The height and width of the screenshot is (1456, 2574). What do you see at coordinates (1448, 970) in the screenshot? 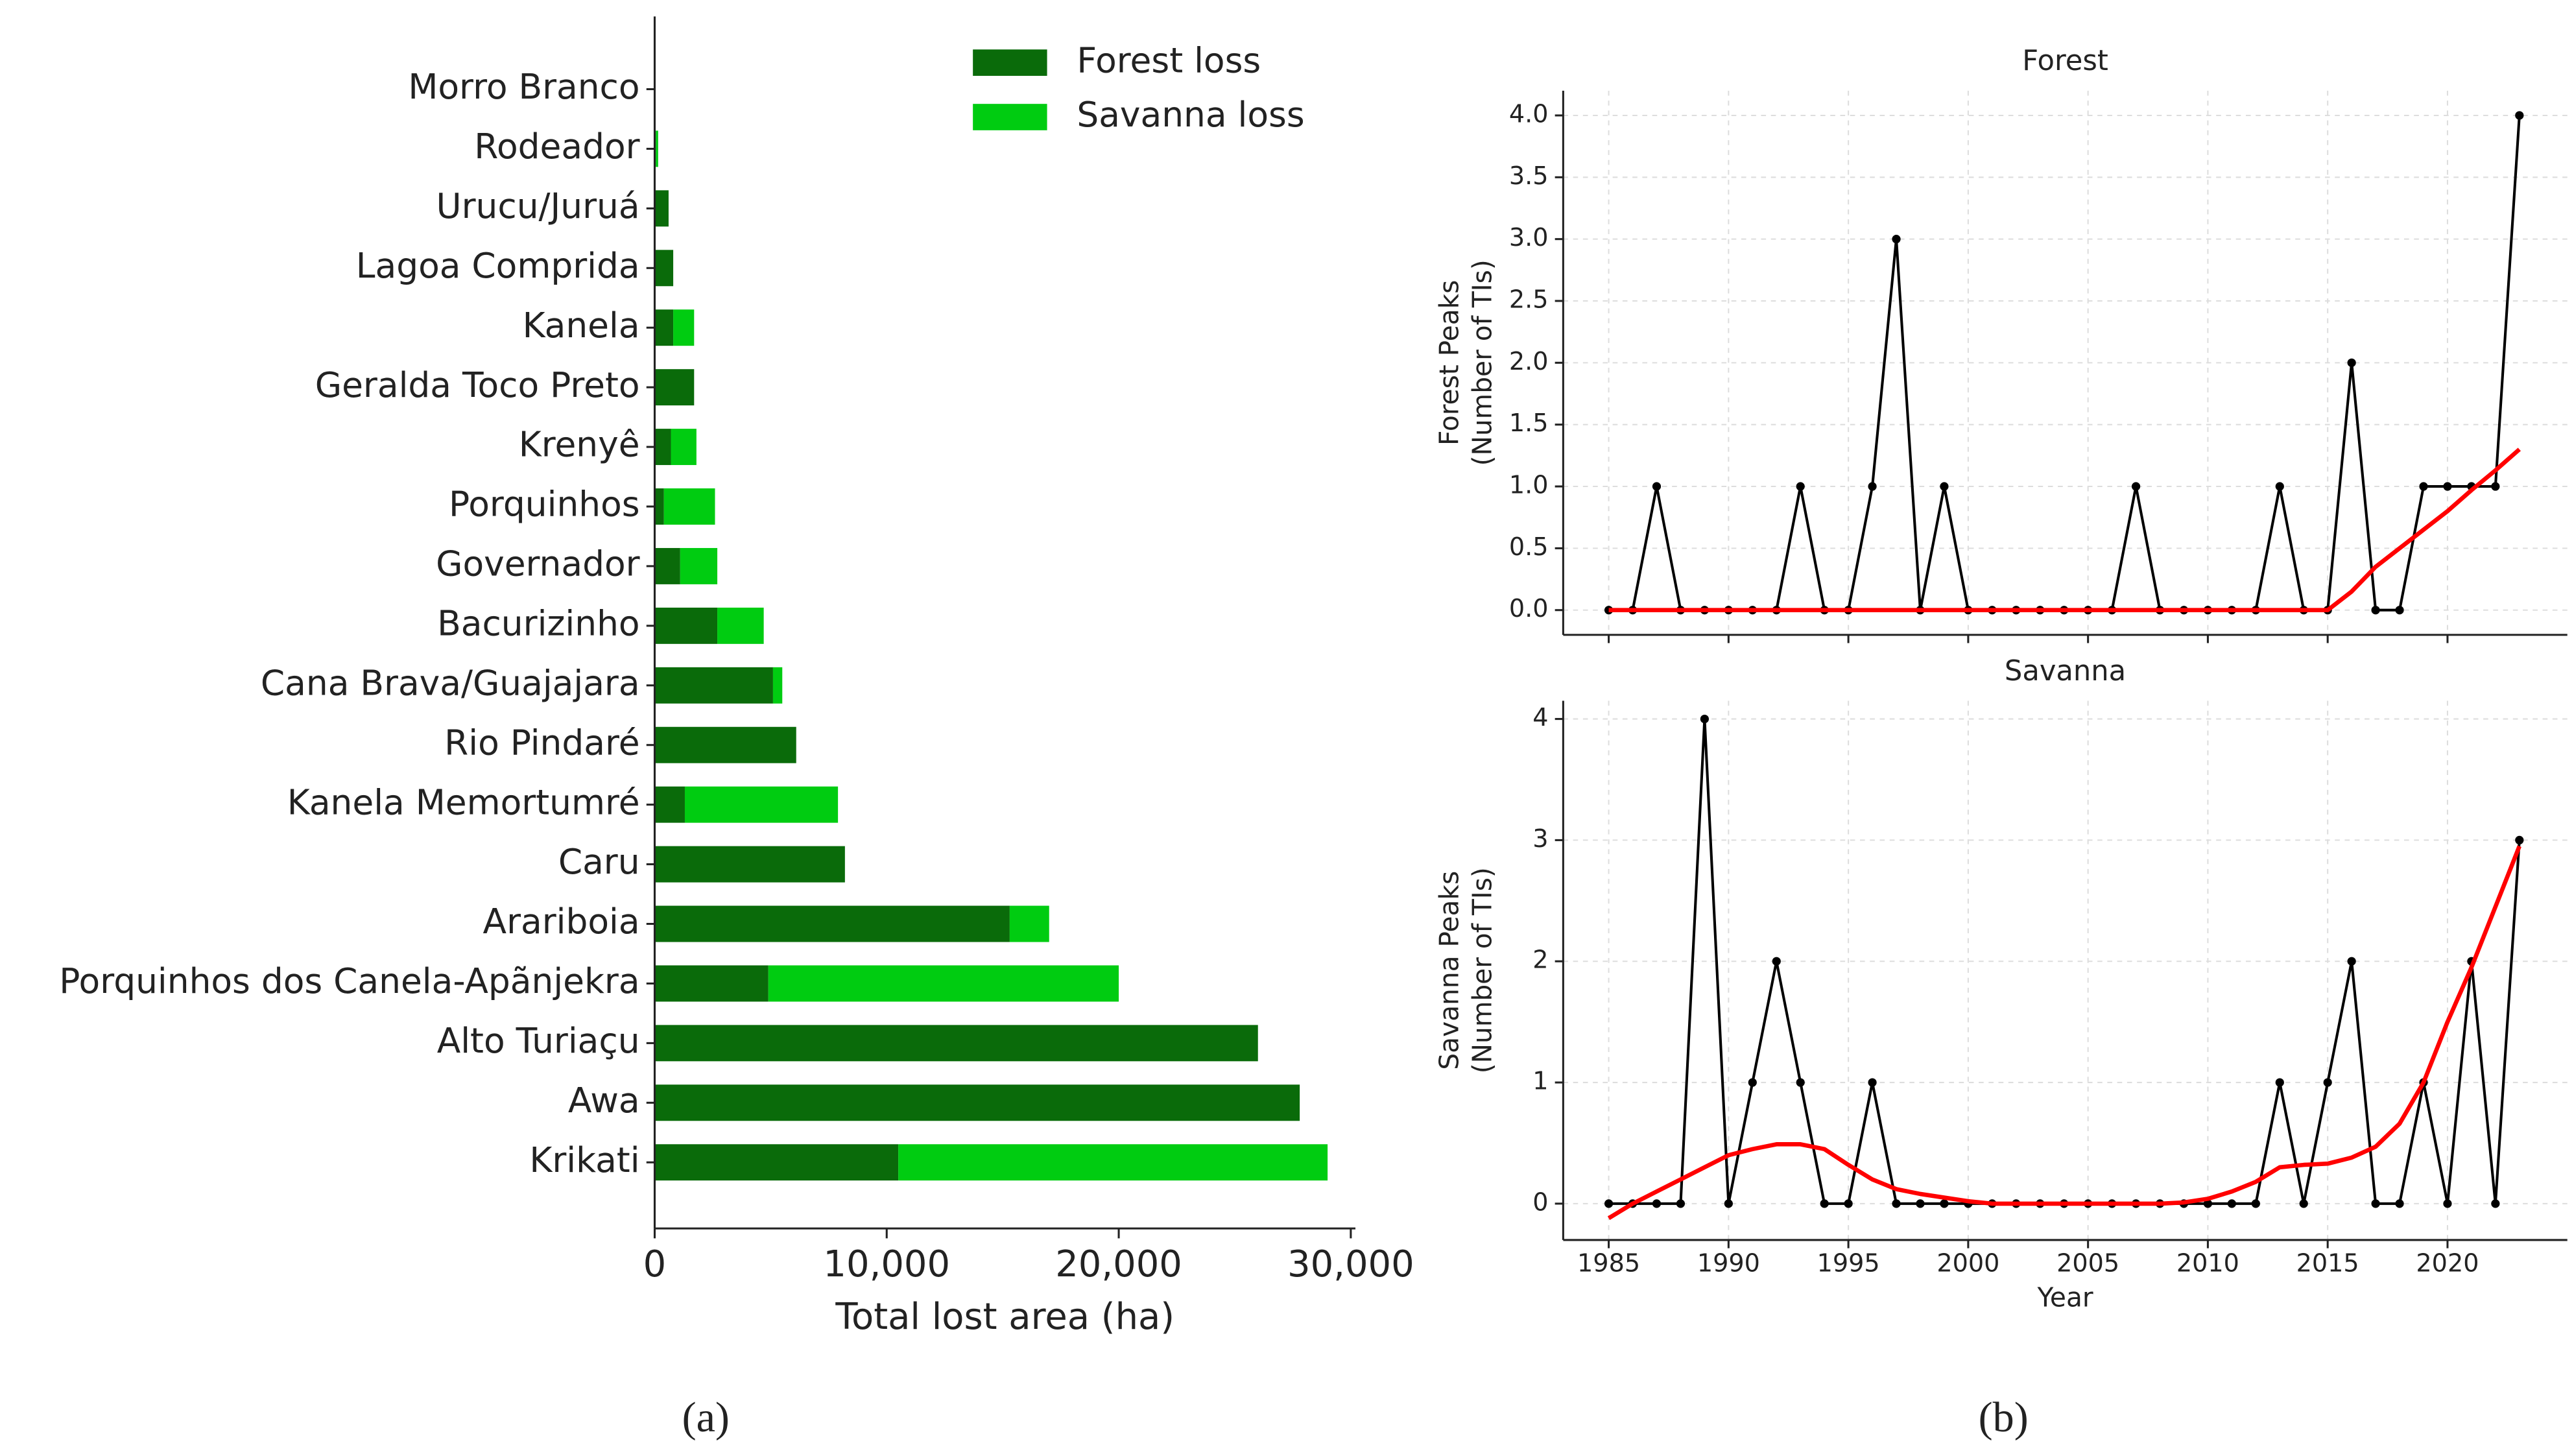
I see `y-axis-label: Savanna Peaks` at bounding box center [1448, 970].